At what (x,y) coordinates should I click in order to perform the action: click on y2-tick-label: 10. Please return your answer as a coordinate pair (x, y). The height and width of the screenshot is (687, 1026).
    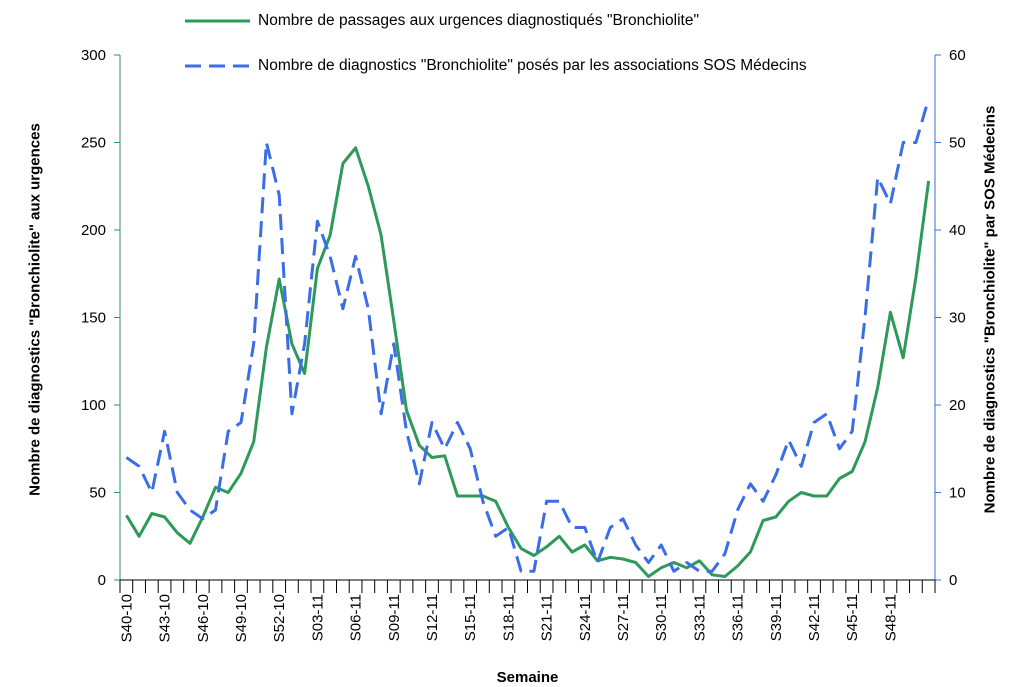
    Looking at the image, I should click on (957, 493).